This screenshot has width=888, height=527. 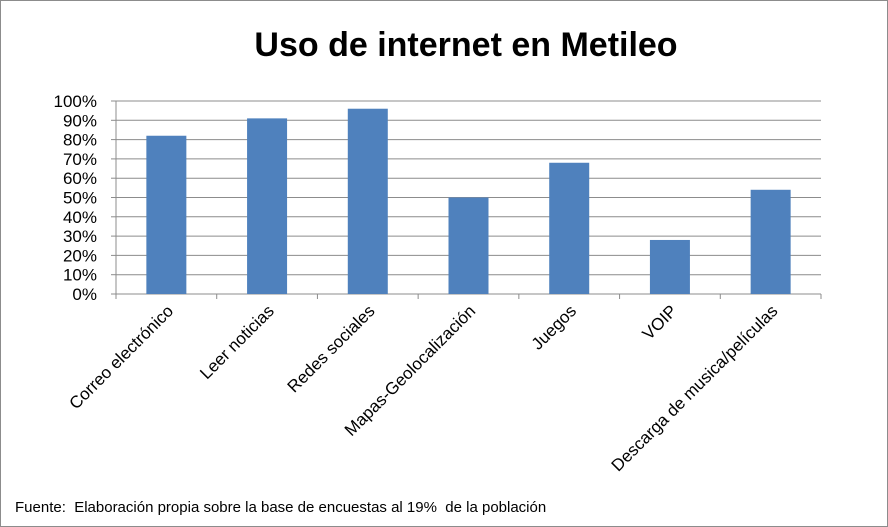 I want to click on x-tick-label: VOIP, so click(x=660, y=322).